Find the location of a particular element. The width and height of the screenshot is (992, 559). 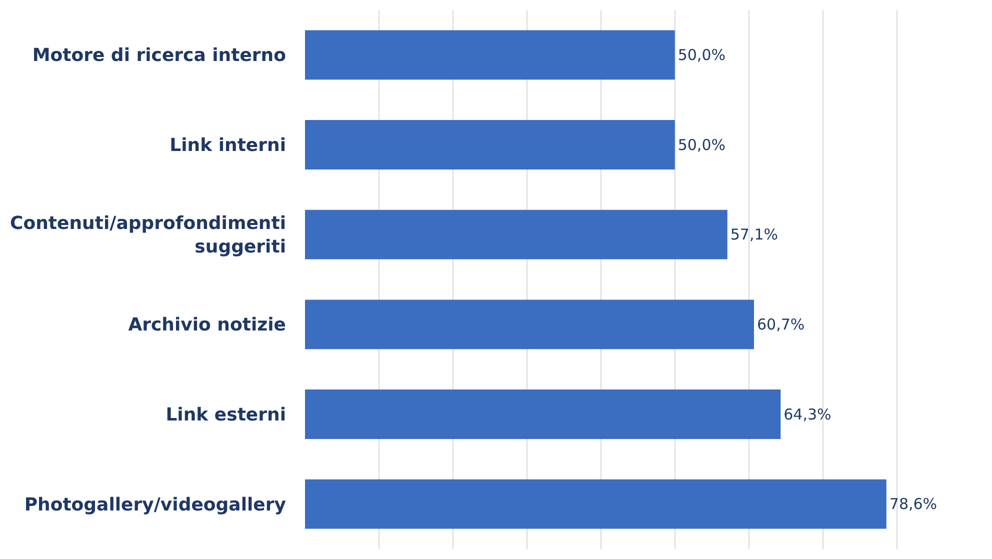

data-label: 78,6% is located at coordinates (913, 504).